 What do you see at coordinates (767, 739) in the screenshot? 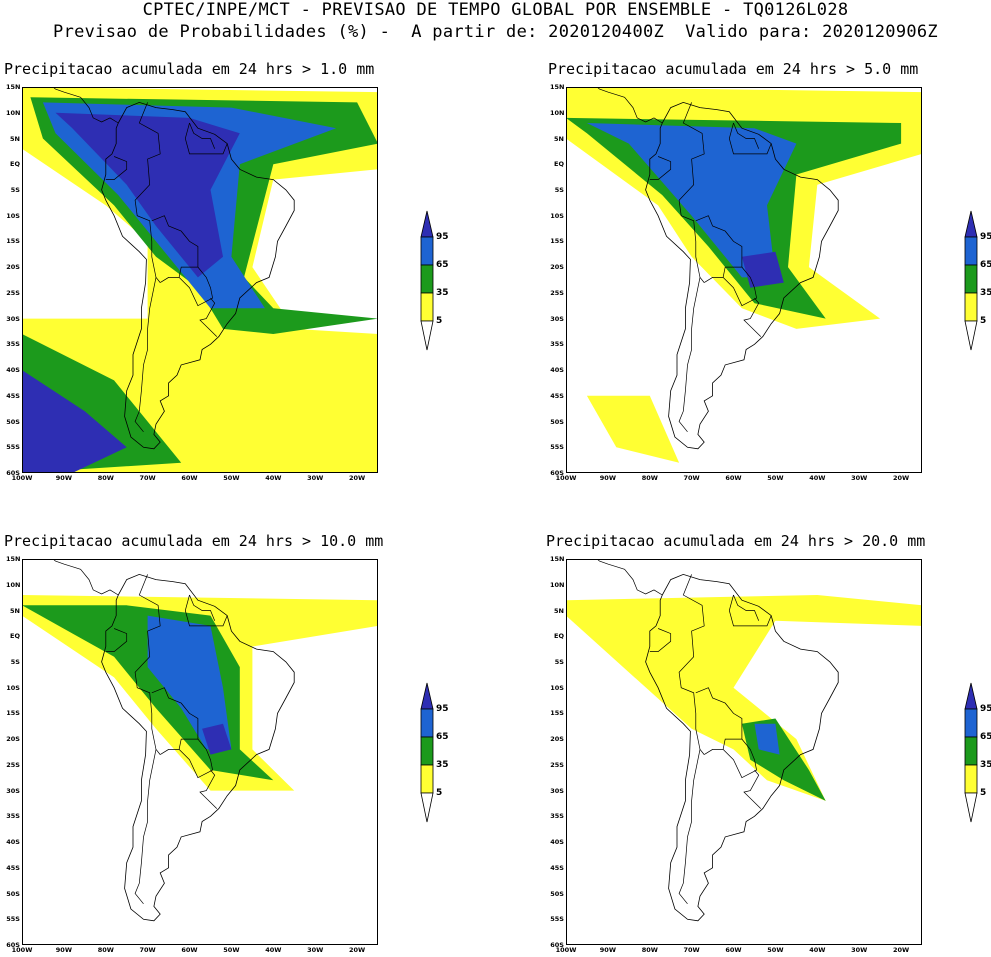
I see `prob-65-area` at bounding box center [767, 739].